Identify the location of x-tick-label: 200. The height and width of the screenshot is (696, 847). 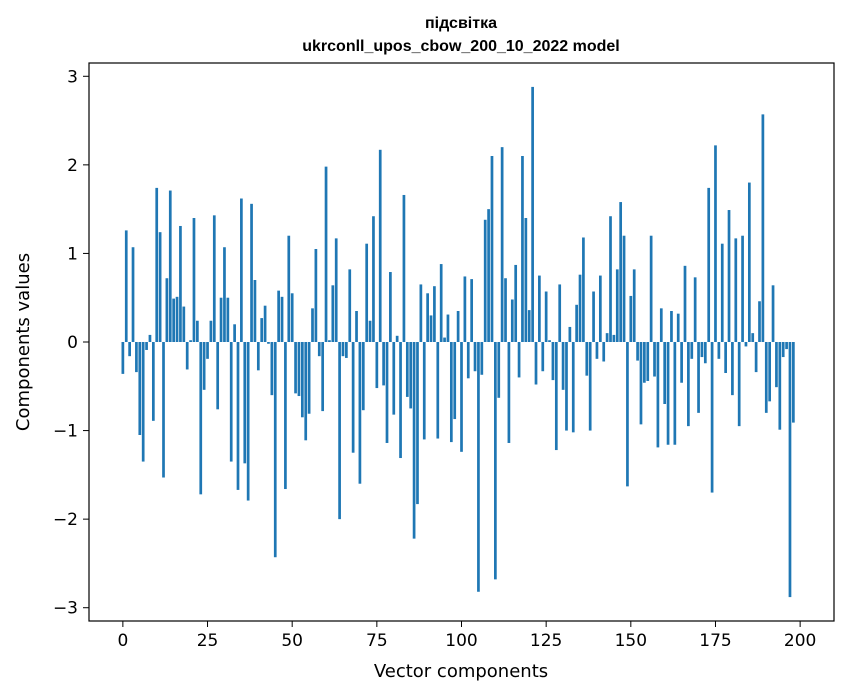
(800, 641).